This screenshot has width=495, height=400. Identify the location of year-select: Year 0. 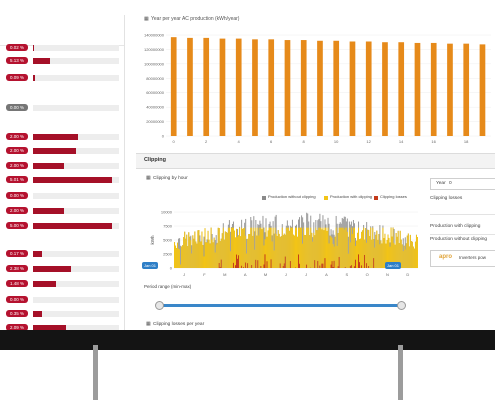
(462, 184).